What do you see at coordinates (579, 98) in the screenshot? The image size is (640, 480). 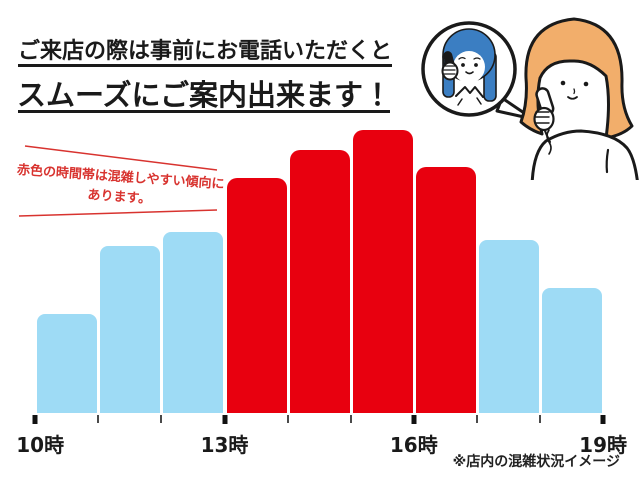 I see `customer-with-phone-icon` at bounding box center [579, 98].